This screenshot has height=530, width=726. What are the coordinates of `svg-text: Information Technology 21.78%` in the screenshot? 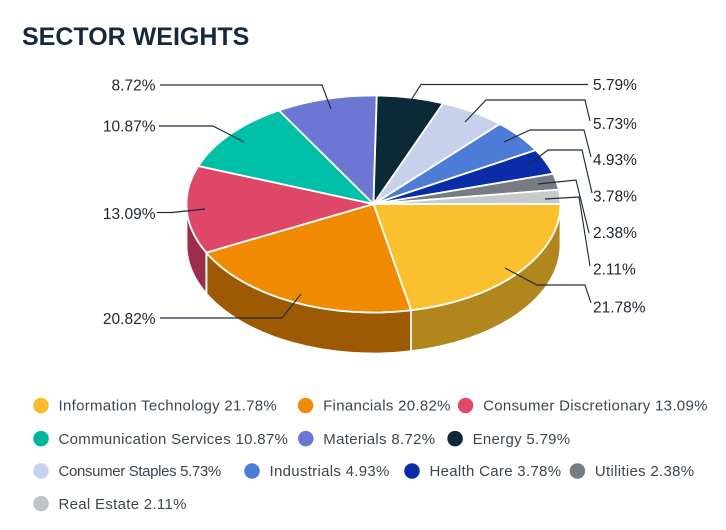 It's located at (168, 406).